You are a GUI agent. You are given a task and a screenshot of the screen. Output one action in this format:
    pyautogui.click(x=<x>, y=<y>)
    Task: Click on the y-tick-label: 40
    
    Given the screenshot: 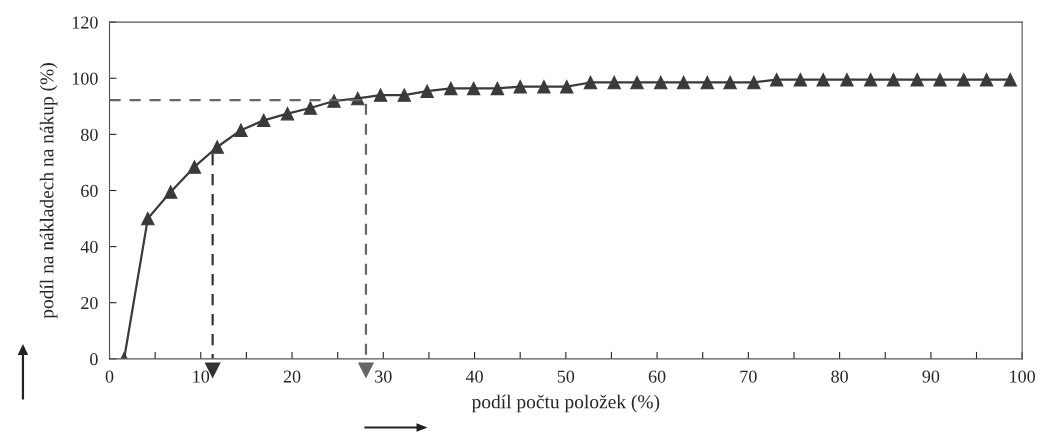 What is the action you would take?
    pyautogui.click(x=89, y=247)
    